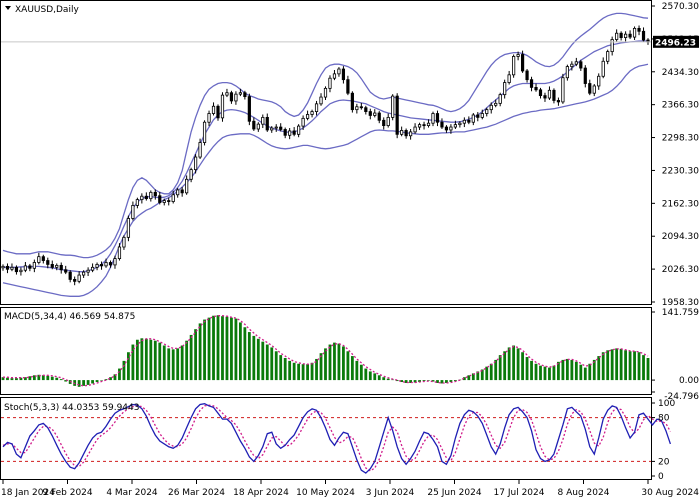  Describe the element at coordinates (71, 408) in the screenshot. I see `stoch-title: Stoch(5,3,3) 44.0353 59.9443` at that location.